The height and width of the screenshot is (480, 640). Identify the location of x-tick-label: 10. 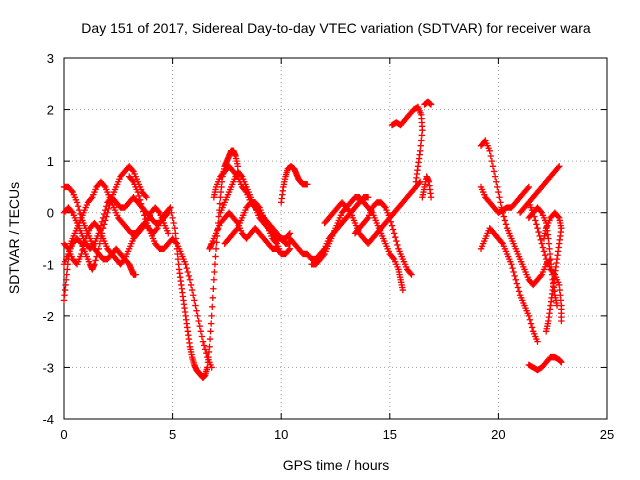
(281, 434).